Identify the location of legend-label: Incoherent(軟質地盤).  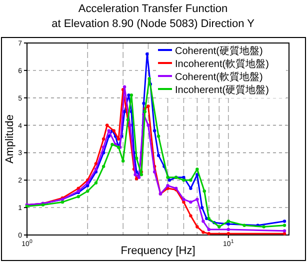
(222, 64).